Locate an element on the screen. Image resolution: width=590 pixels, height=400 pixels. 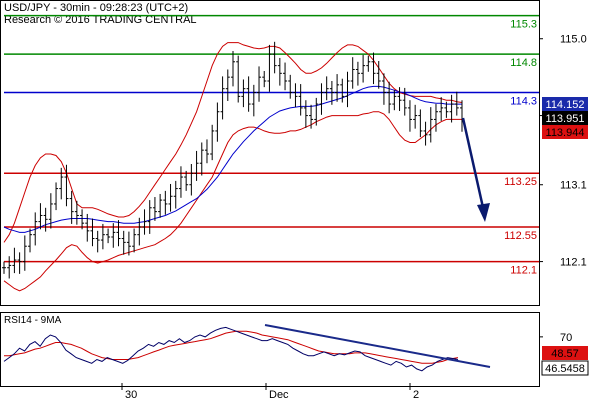
chart-subtitle: Research © 2016 TRADING CENTRAL is located at coordinates (100, 20).